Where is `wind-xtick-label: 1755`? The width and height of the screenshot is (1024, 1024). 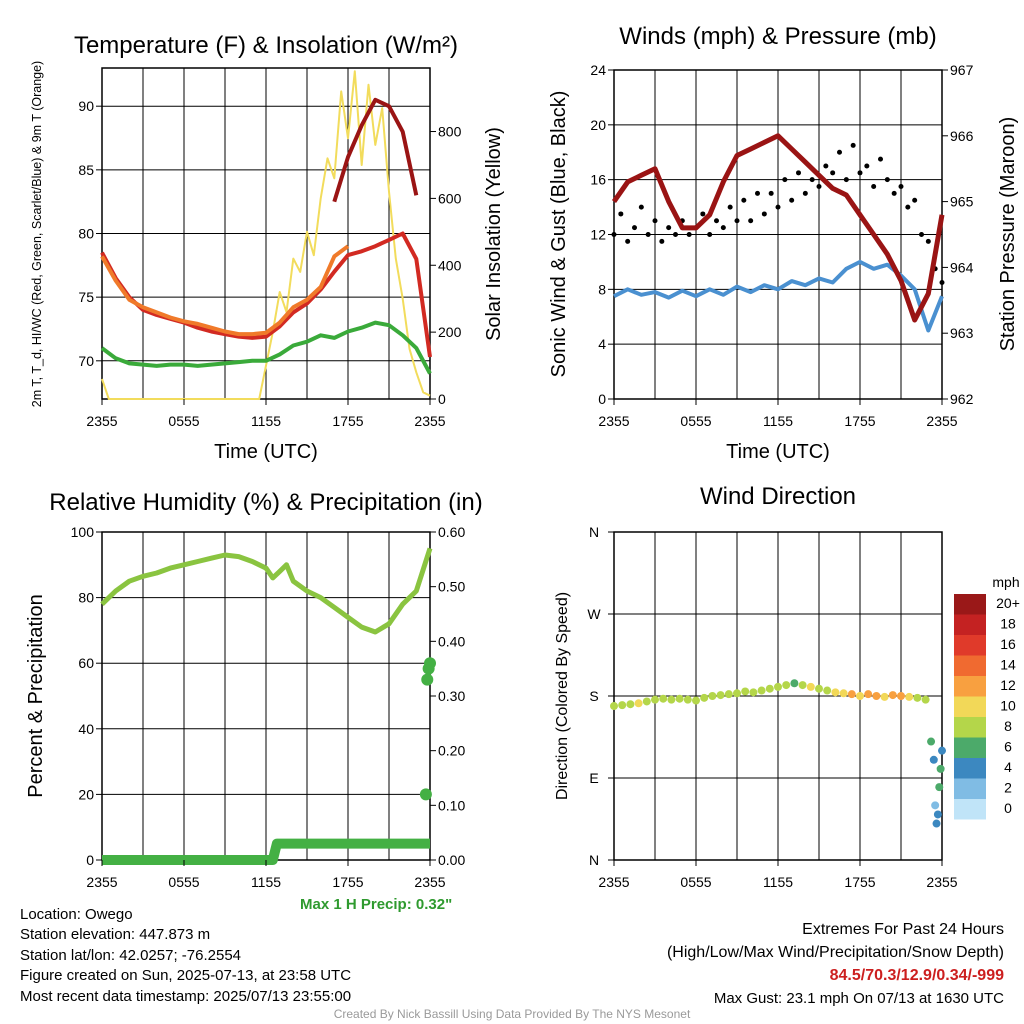 wind-xtick-label: 1755 is located at coordinates (859, 421).